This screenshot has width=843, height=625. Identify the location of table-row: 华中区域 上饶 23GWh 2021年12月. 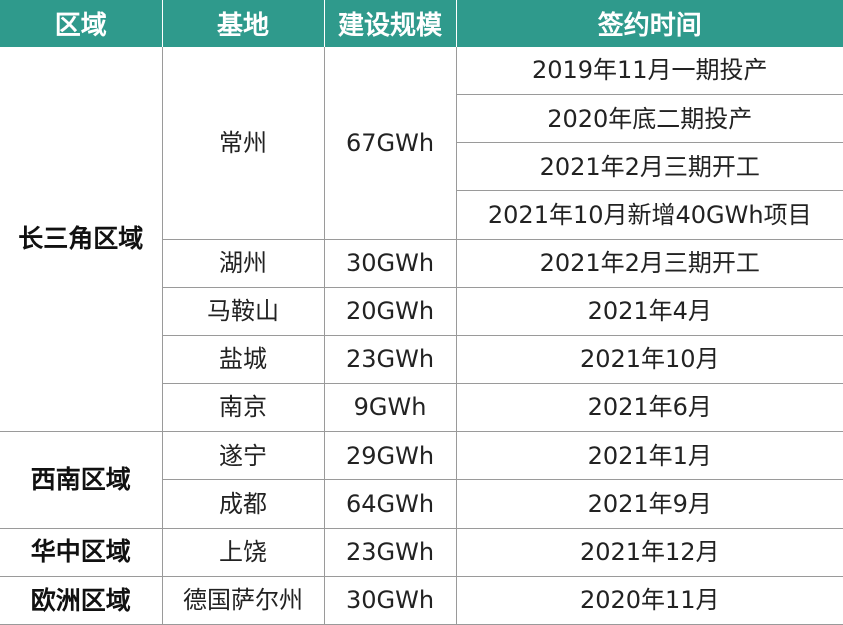
(421, 552).